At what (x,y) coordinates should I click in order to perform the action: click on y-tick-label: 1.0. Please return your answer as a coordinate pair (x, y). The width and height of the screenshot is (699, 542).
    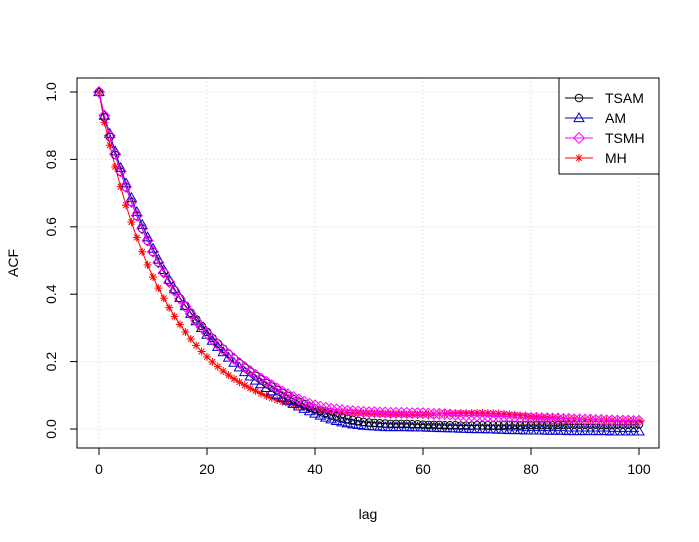
    Looking at the image, I should click on (51, 92).